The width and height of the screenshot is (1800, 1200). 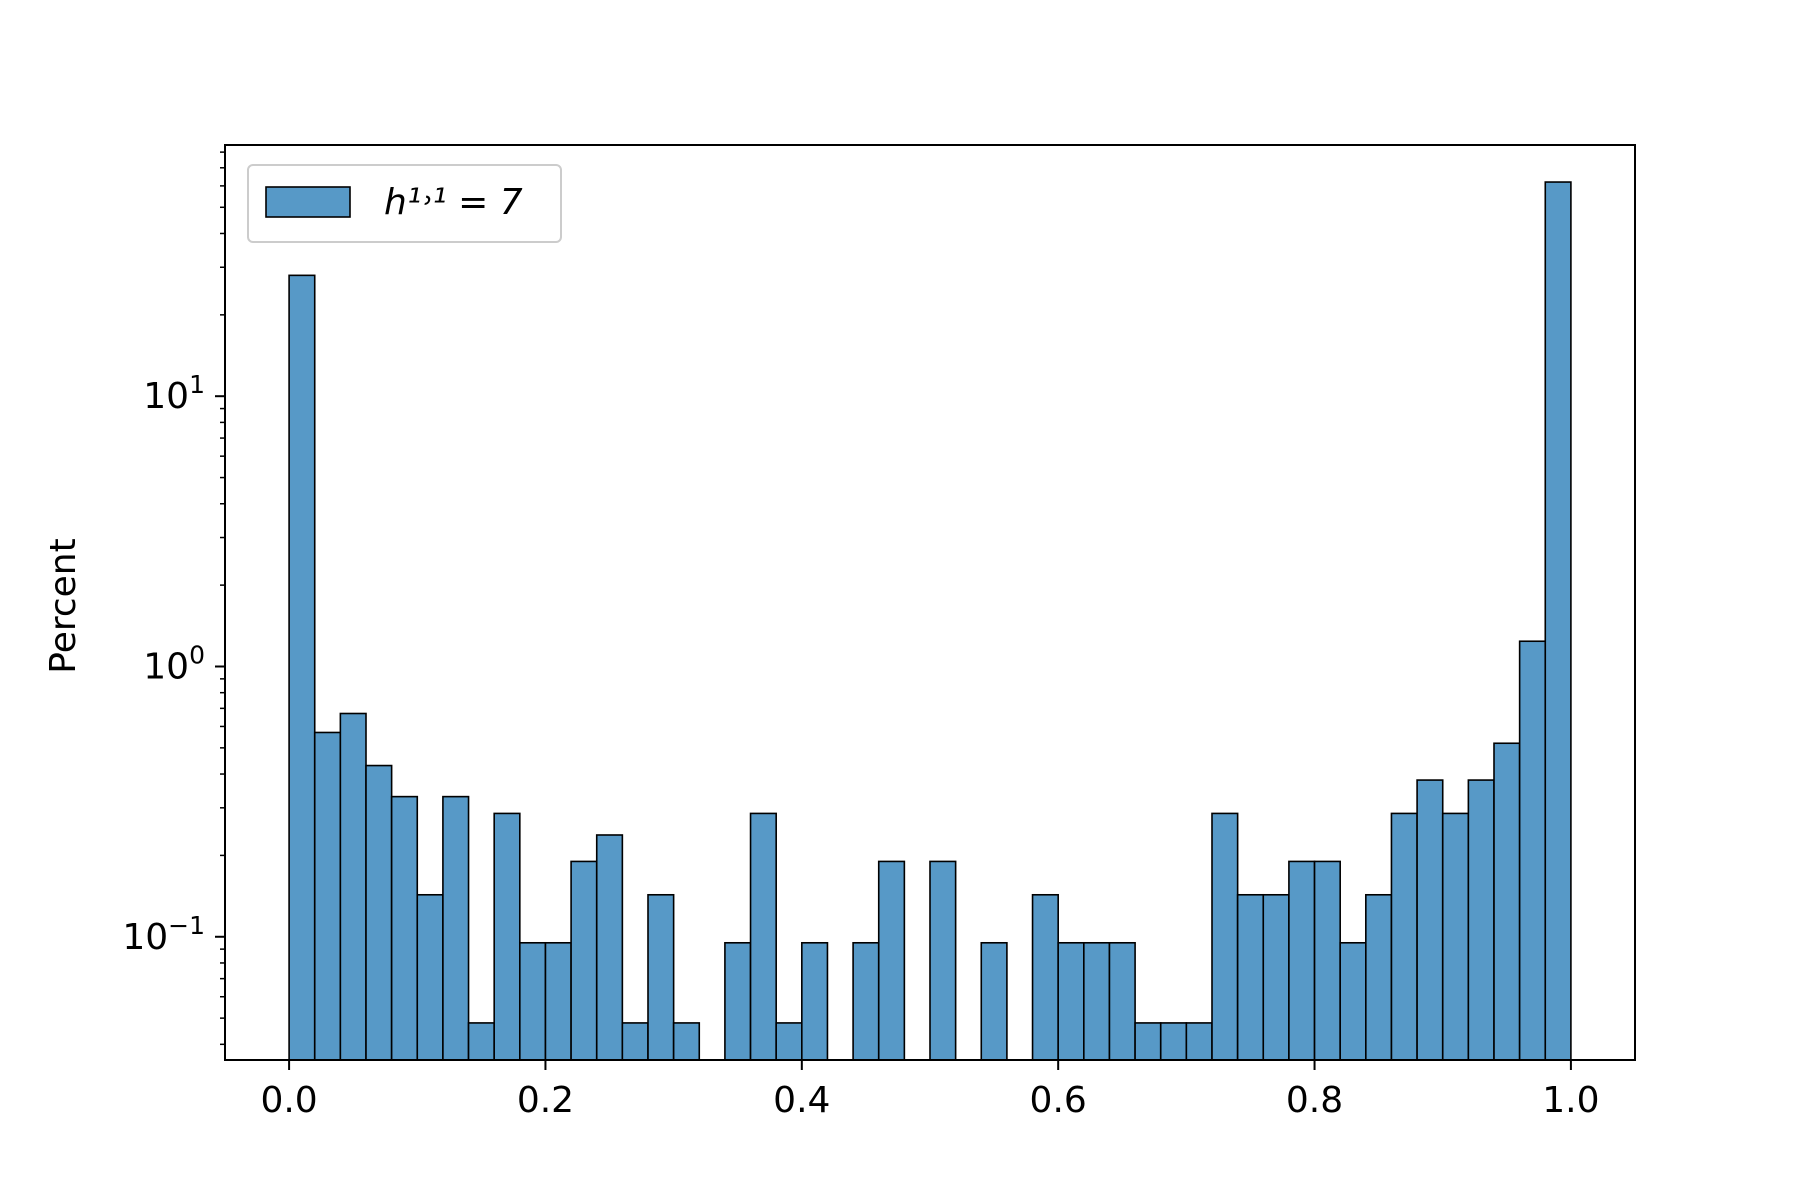 What do you see at coordinates (63, 605) in the screenshot?
I see `y-axis-label: Percent` at bounding box center [63, 605].